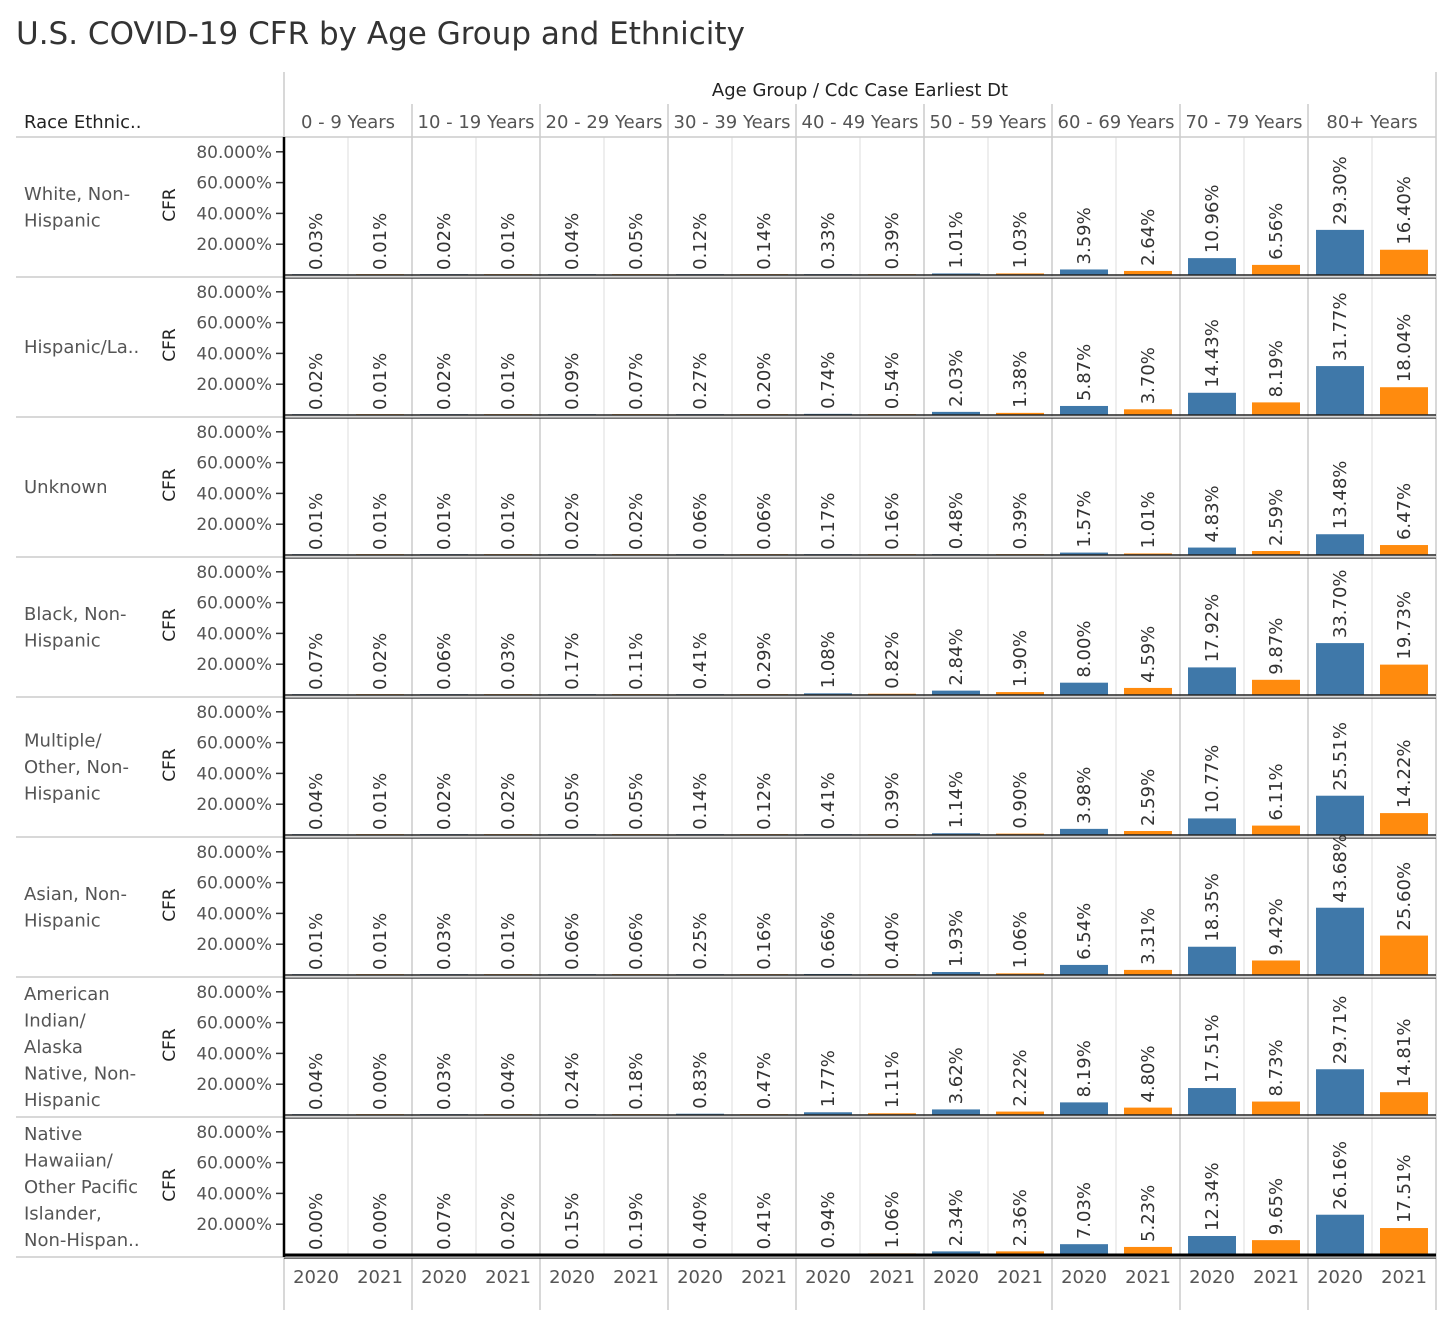 Image resolution: width=1456 pixels, height=1323 pixels. I want to click on data-label: 0.47%, so click(764, 1080).